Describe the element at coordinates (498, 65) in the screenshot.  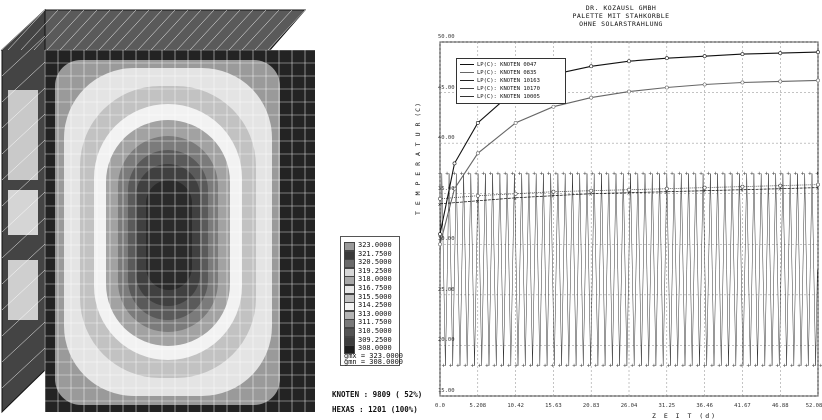
I see `chart-legend-entry: LP(C): KNOTEN 0047` at that location.